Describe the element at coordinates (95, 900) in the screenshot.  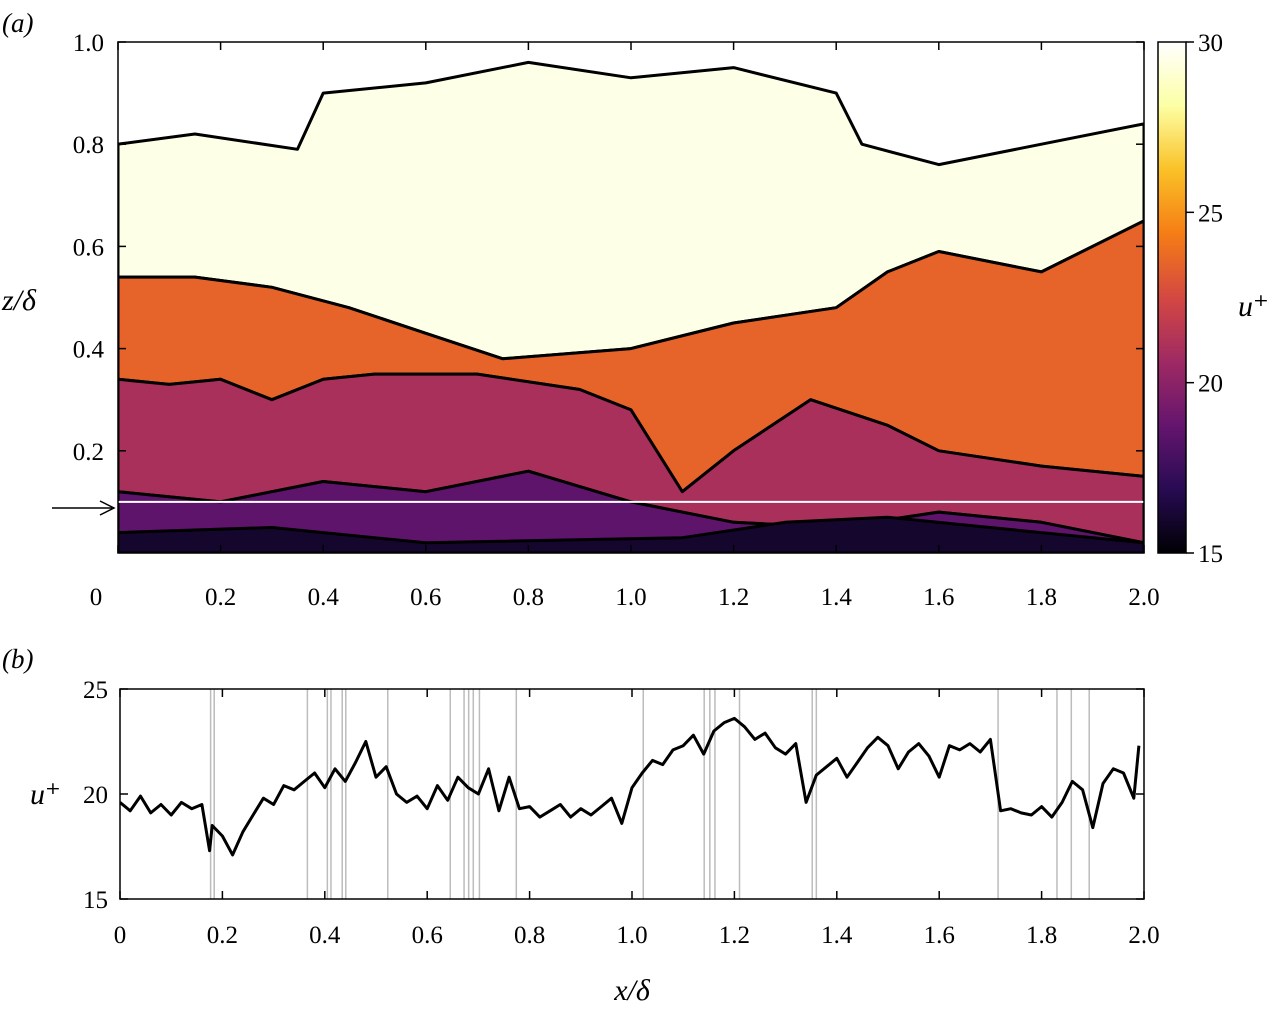
I see `panel-b-y-tick-label: 15` at that location.